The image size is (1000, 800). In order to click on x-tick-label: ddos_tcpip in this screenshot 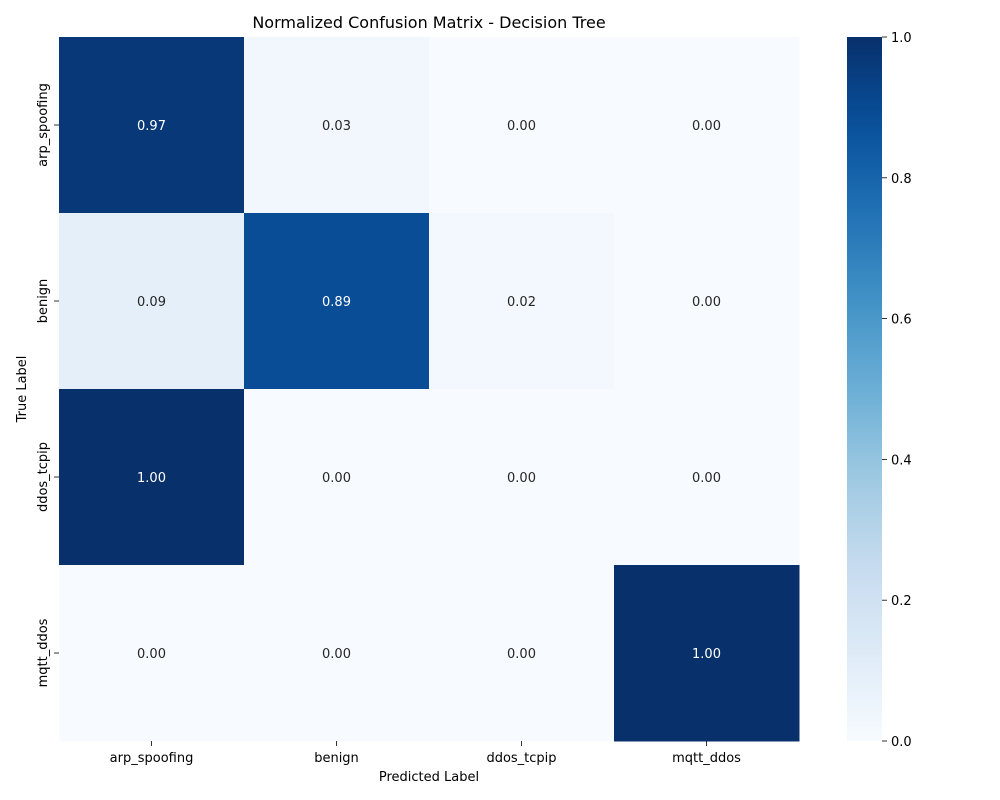, I will do `click(521, 758)`.